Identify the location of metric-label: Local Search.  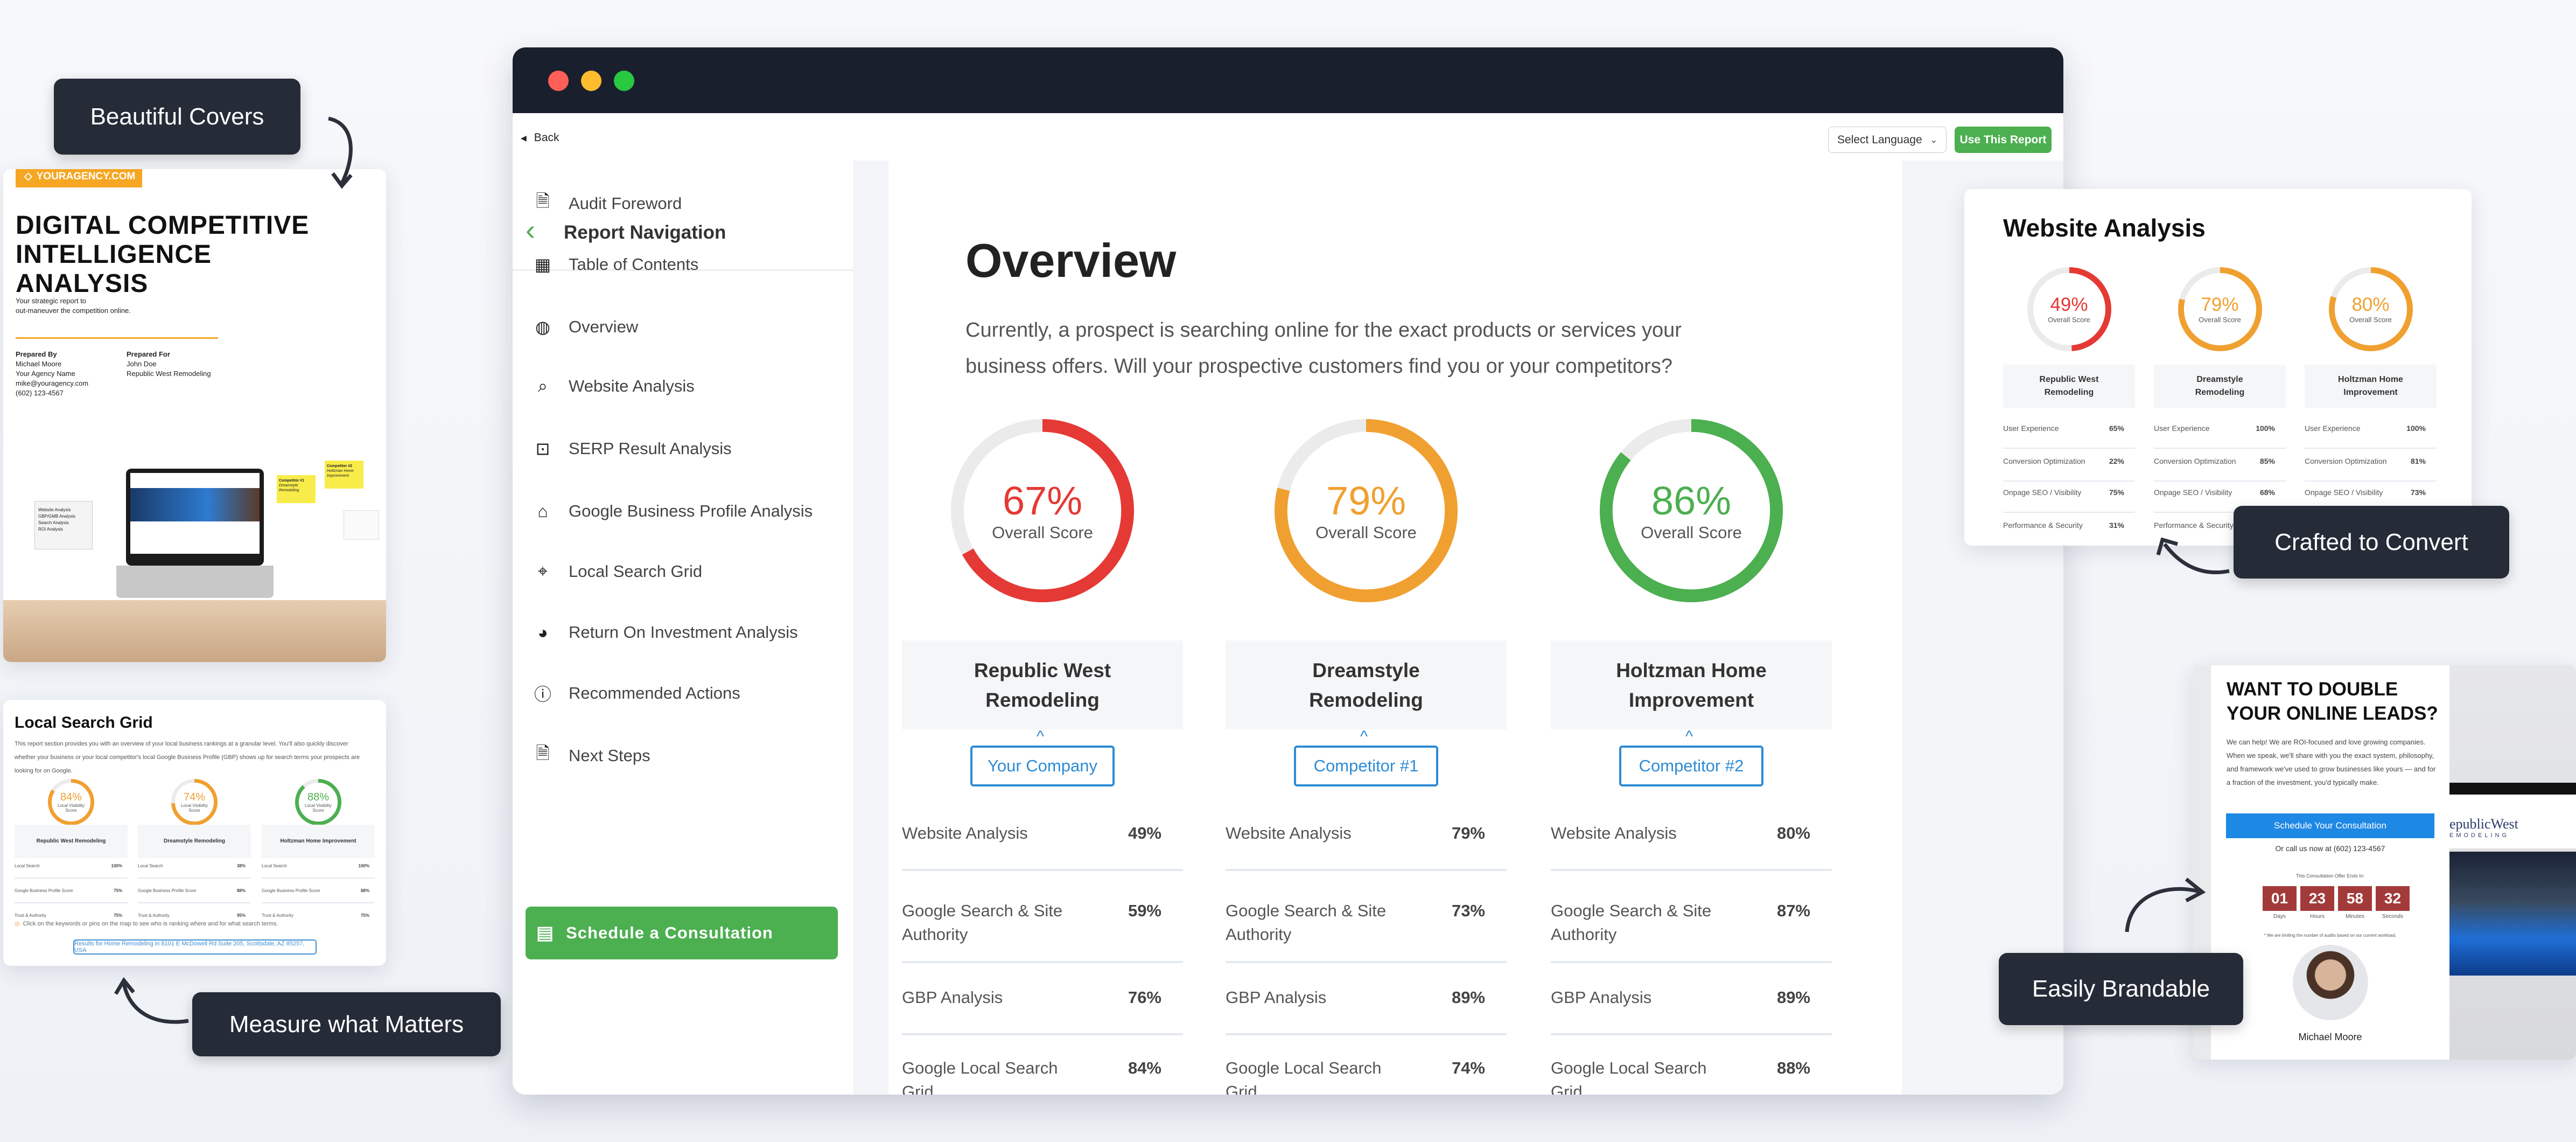
(150, 866).